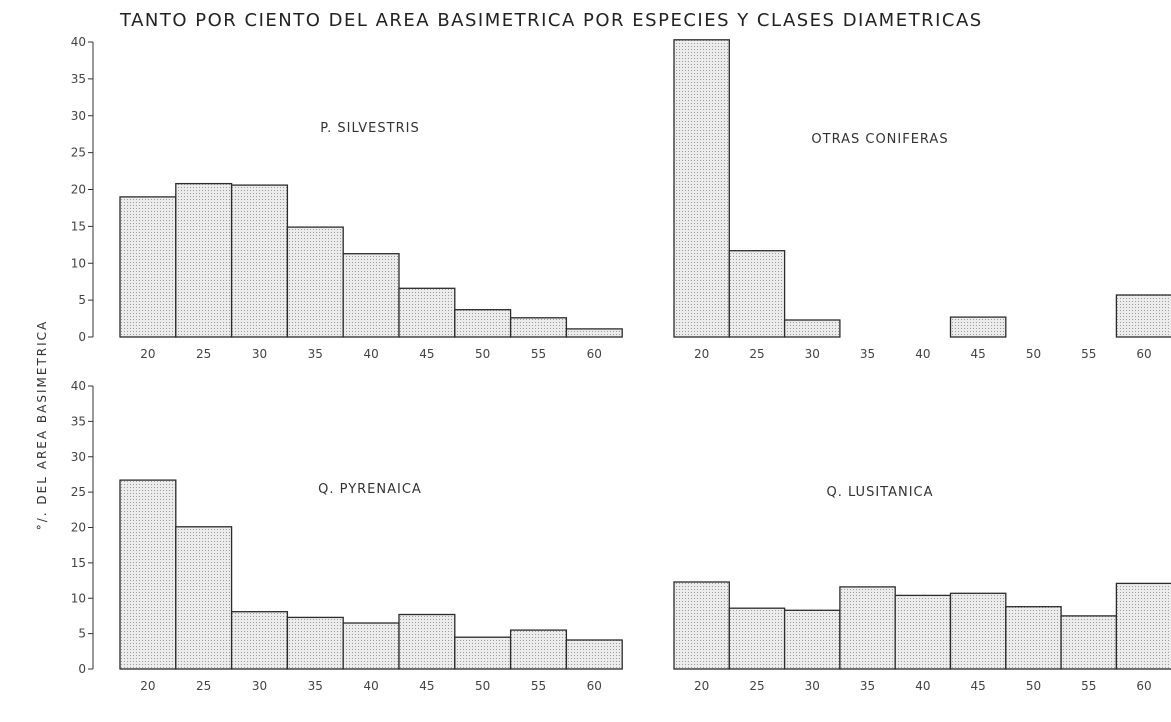  What do you see at coordinates (879, 139) in the screenshot?
I see `panel-title: OTRAS CONIFERAS` at bounding box center [879, 139].